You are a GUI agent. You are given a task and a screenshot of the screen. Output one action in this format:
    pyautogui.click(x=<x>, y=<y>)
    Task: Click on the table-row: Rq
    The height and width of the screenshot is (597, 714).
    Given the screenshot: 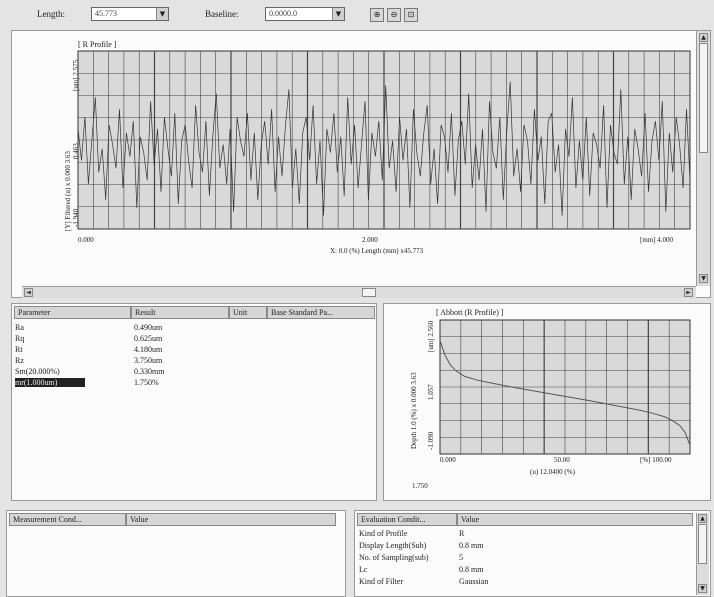 What is the action you would take?
    pyautogui.click(x=20, y=338)
    